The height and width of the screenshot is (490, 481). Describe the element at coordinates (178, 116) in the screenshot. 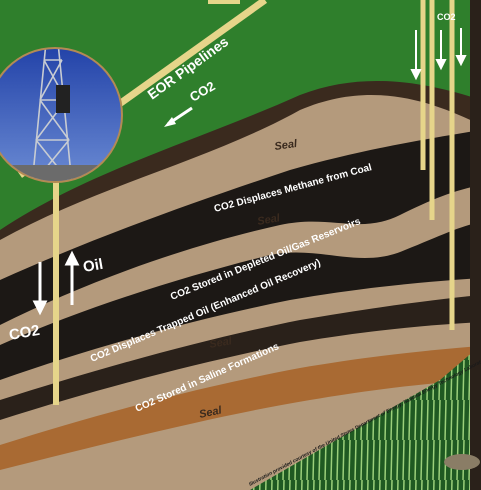

I see `pipeline-flow-arrow` at that location.